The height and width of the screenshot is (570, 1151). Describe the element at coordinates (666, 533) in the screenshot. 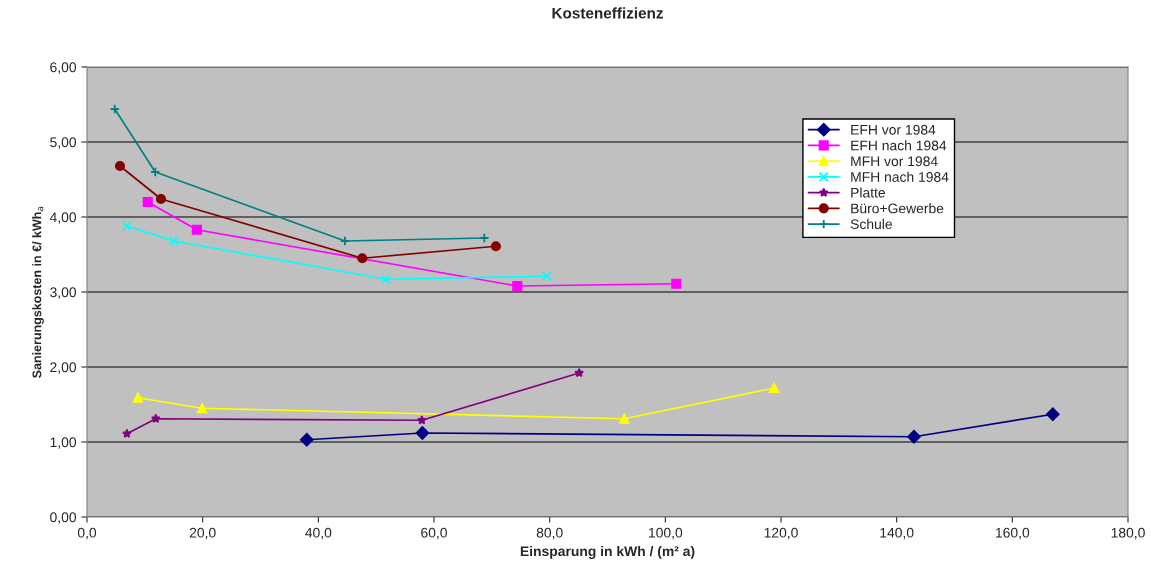

I see `x-tick-label: 100,0` at that location.